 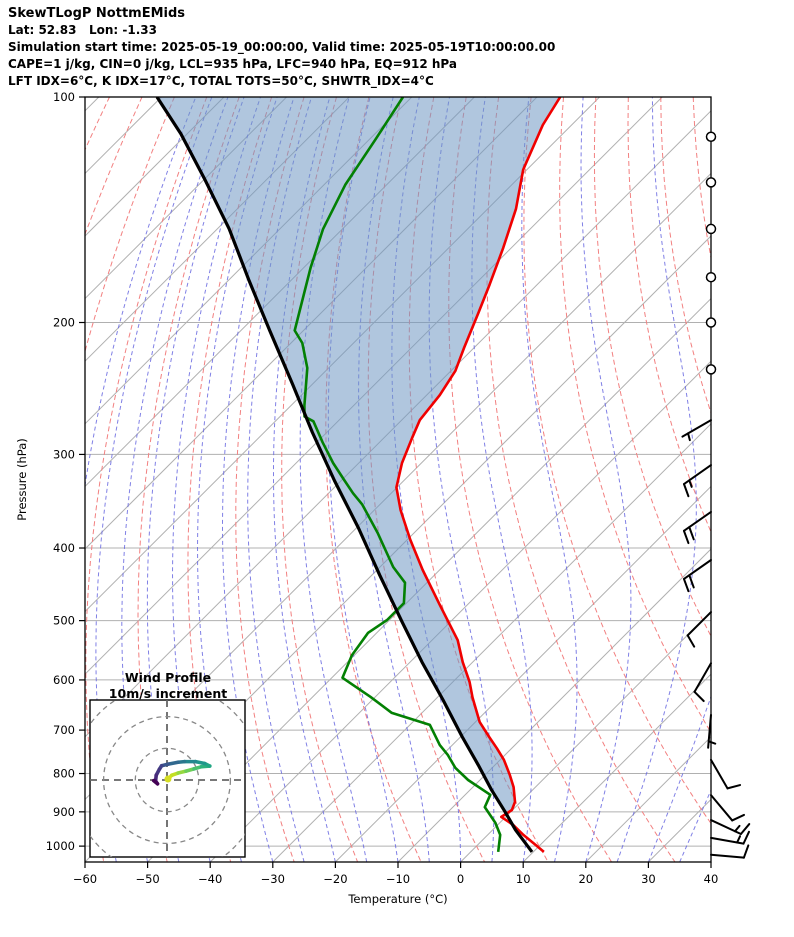 I want to click on y-tick-label: 100, so click(x=64, y=97).